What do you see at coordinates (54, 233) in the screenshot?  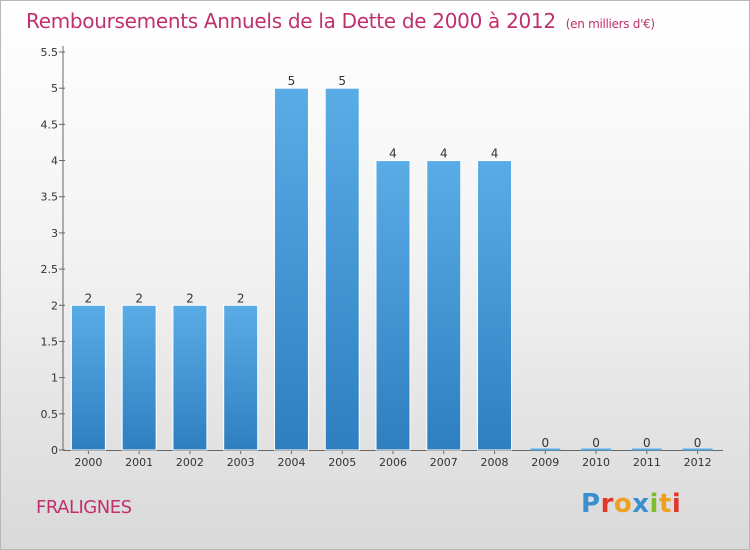 I see `y-tick-label: 3` at bounding box center [54, 233].